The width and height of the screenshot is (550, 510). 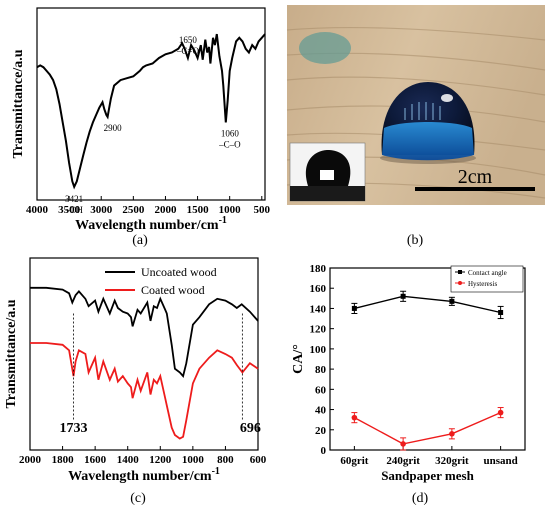 What do you see at coordinates (74, 199) in the screenshot?
I see `peak-label: 3421` at bounding box center [74, 199].